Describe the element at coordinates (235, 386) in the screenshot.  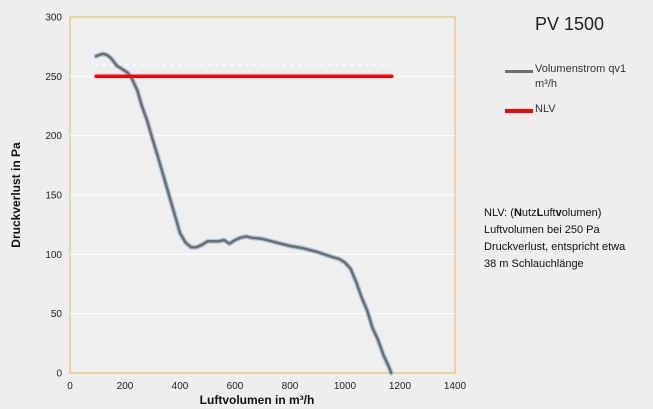
I see `x-tick-label: 600` at that location.